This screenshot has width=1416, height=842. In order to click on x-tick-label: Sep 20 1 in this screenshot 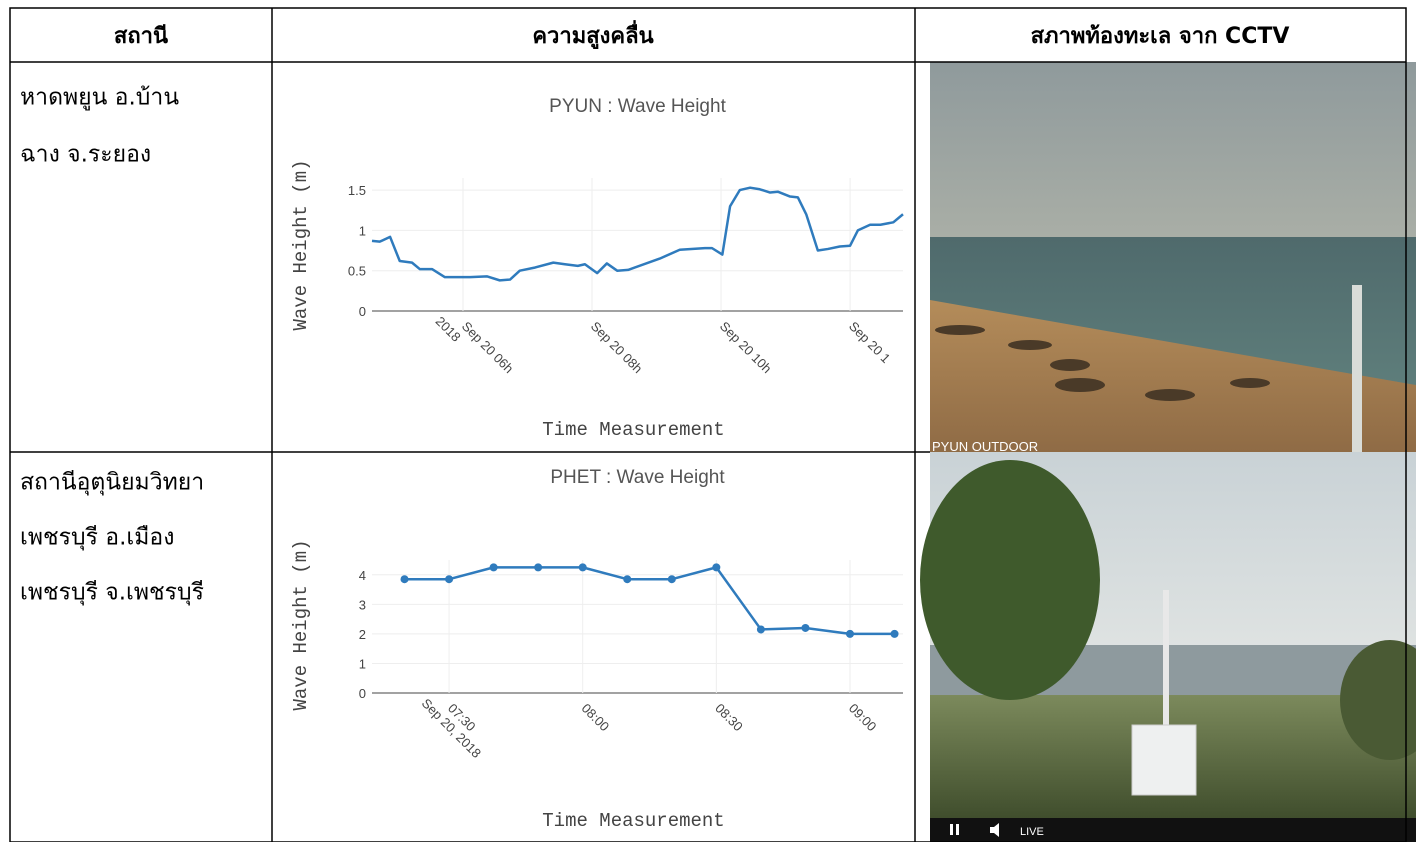, I will do `click(869, 342)`.